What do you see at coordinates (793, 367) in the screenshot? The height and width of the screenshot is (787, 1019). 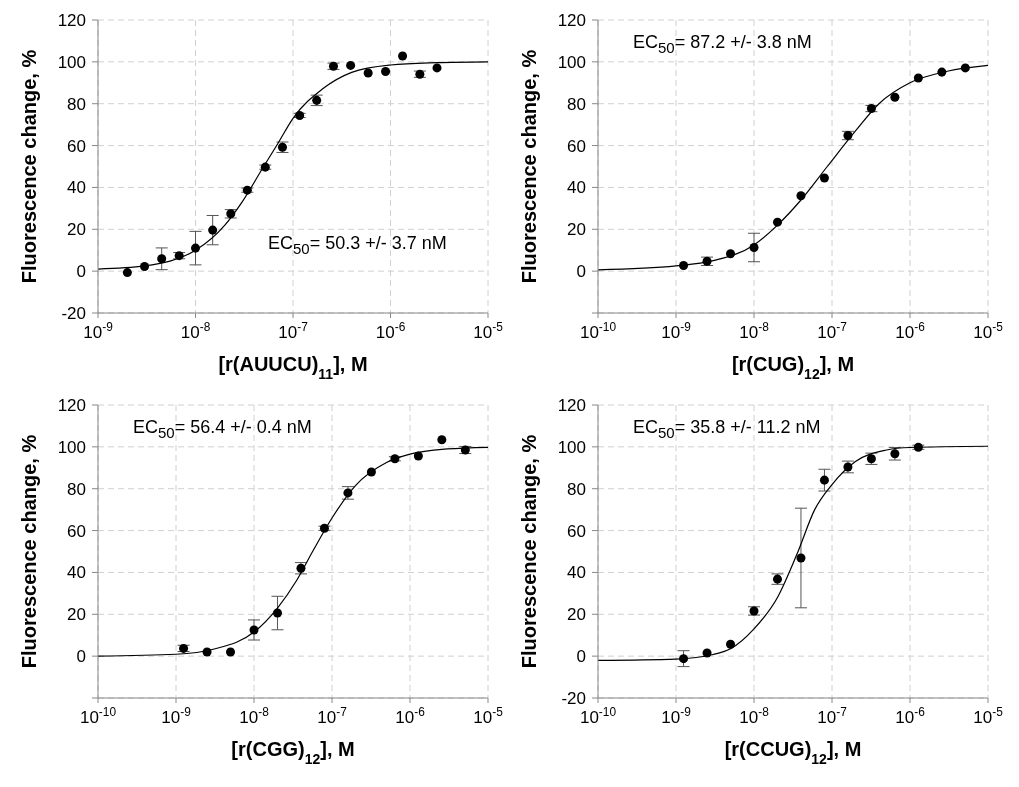 I see `x-axis-title: [r(CUG)$_{12}$], M` at bounding box center [793, 367].